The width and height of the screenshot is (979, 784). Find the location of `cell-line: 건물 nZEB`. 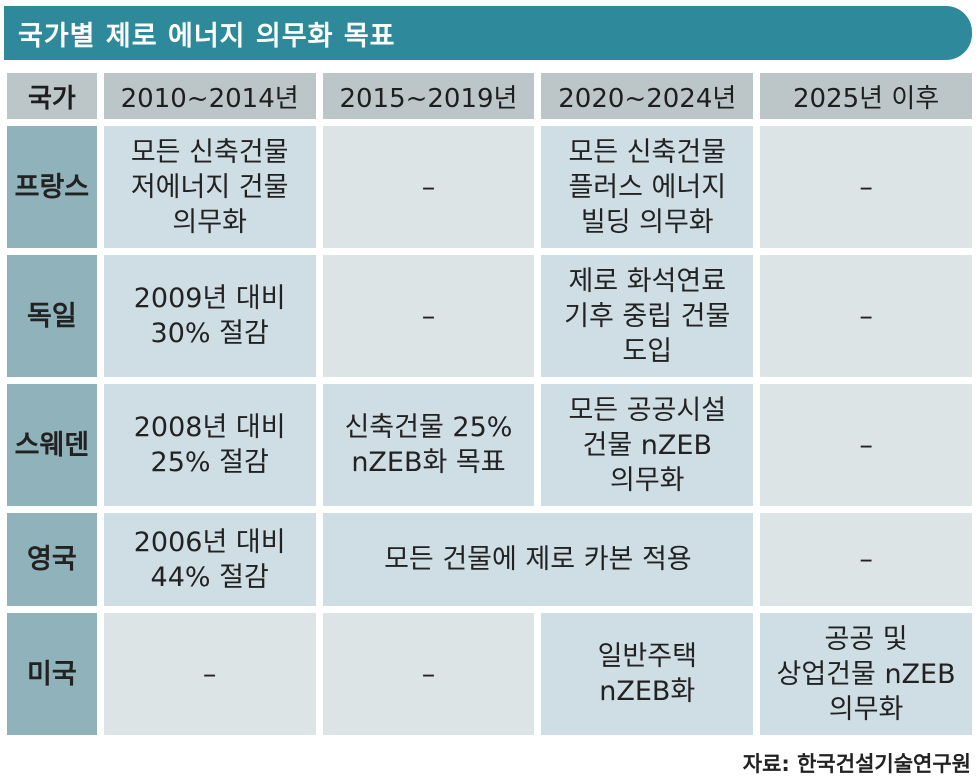

cell-line: 건물 nZEB is located at coordinates (647, 445).